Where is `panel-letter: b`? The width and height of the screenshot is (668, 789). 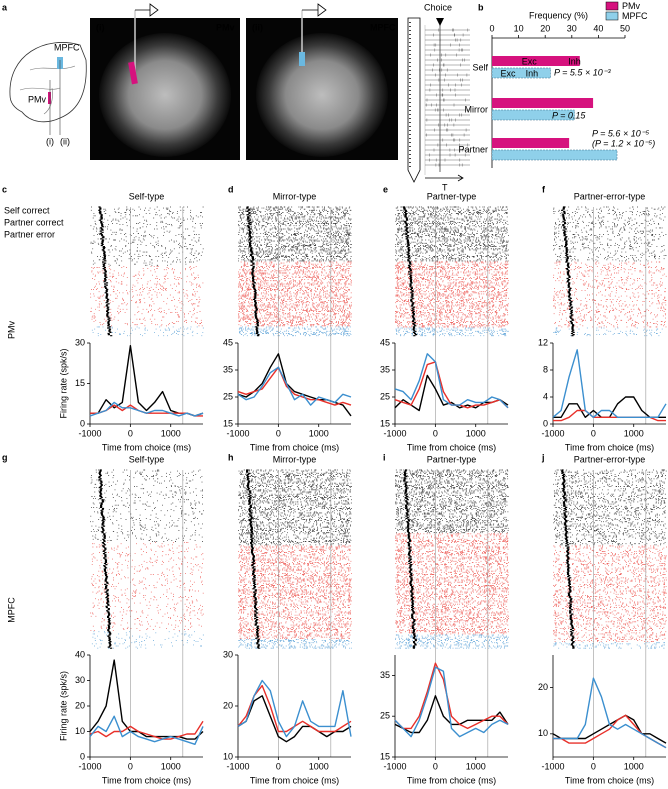 panel-letter: b is located at coordinates (481, 7).